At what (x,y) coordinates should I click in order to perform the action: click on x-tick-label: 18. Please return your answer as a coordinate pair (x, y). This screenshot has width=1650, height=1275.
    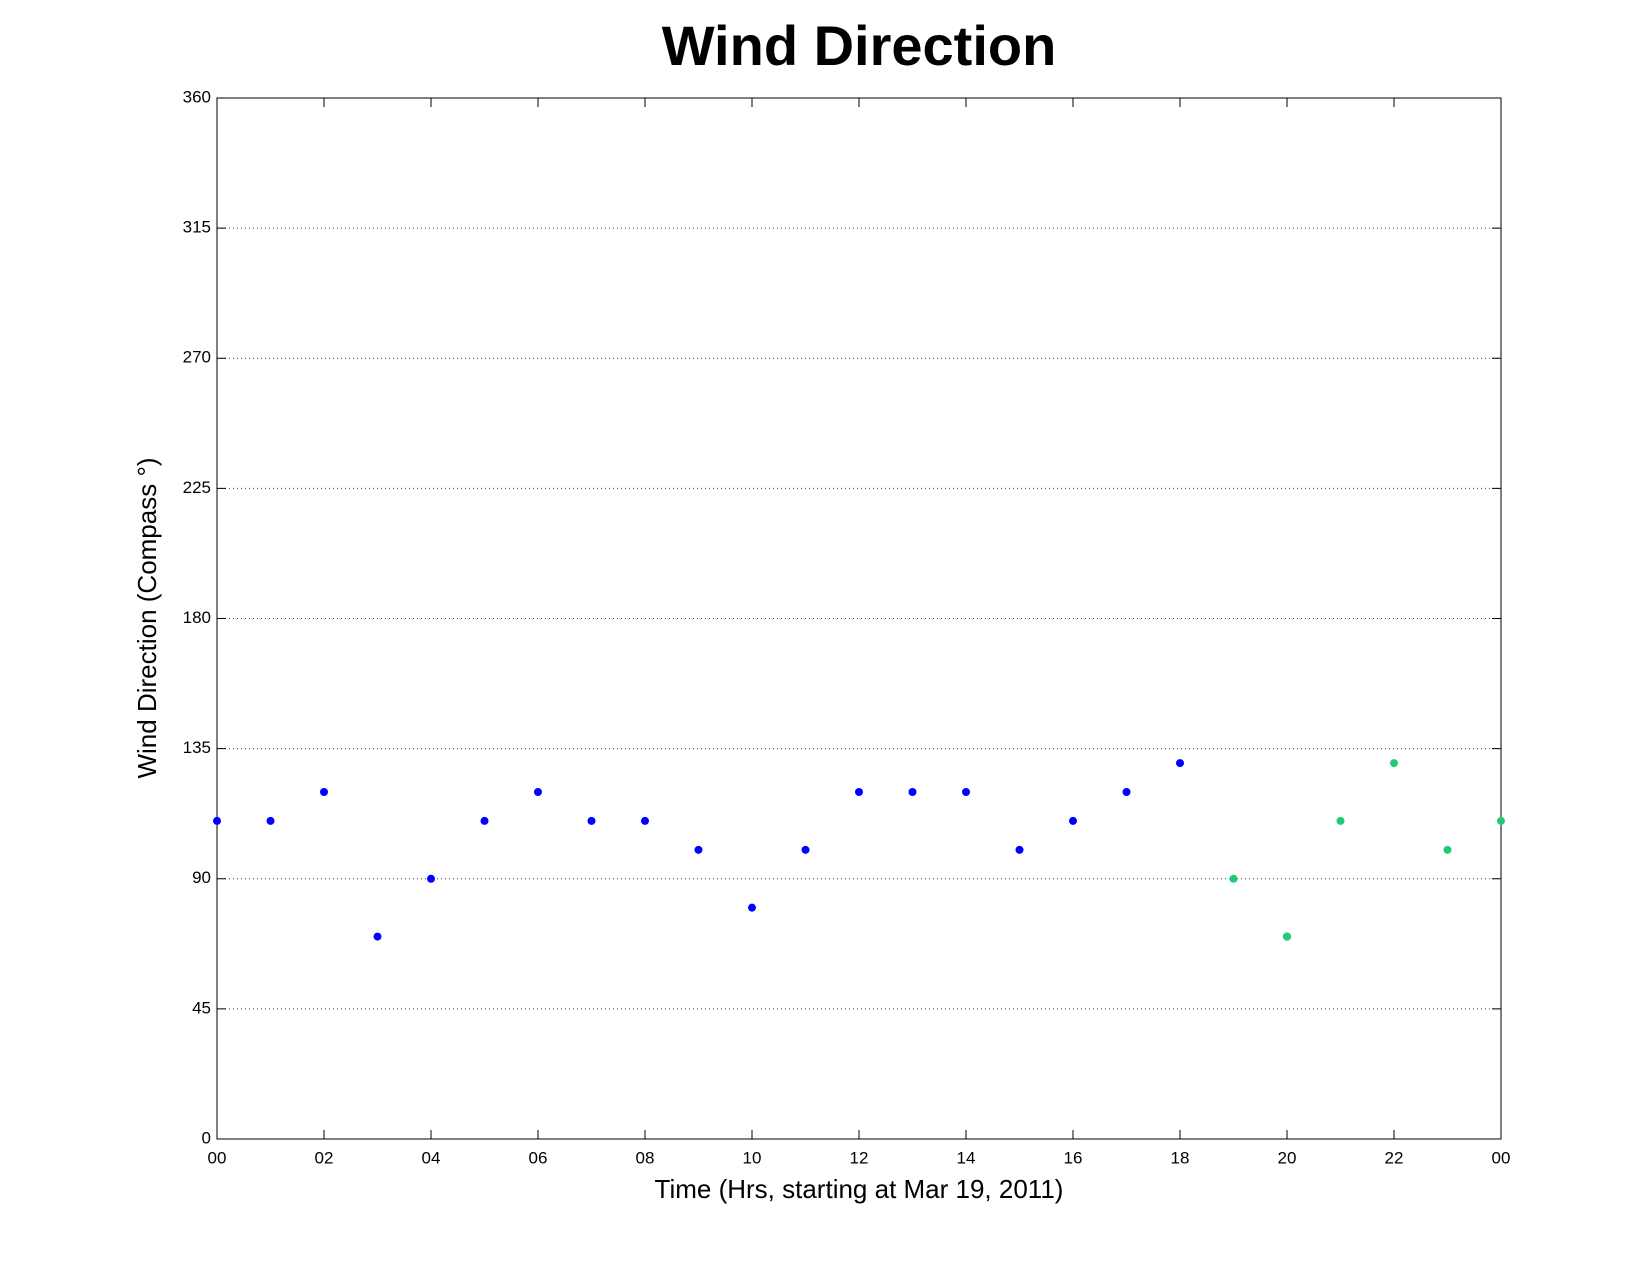
    Looking at the image, I should click on (1180, 1157).